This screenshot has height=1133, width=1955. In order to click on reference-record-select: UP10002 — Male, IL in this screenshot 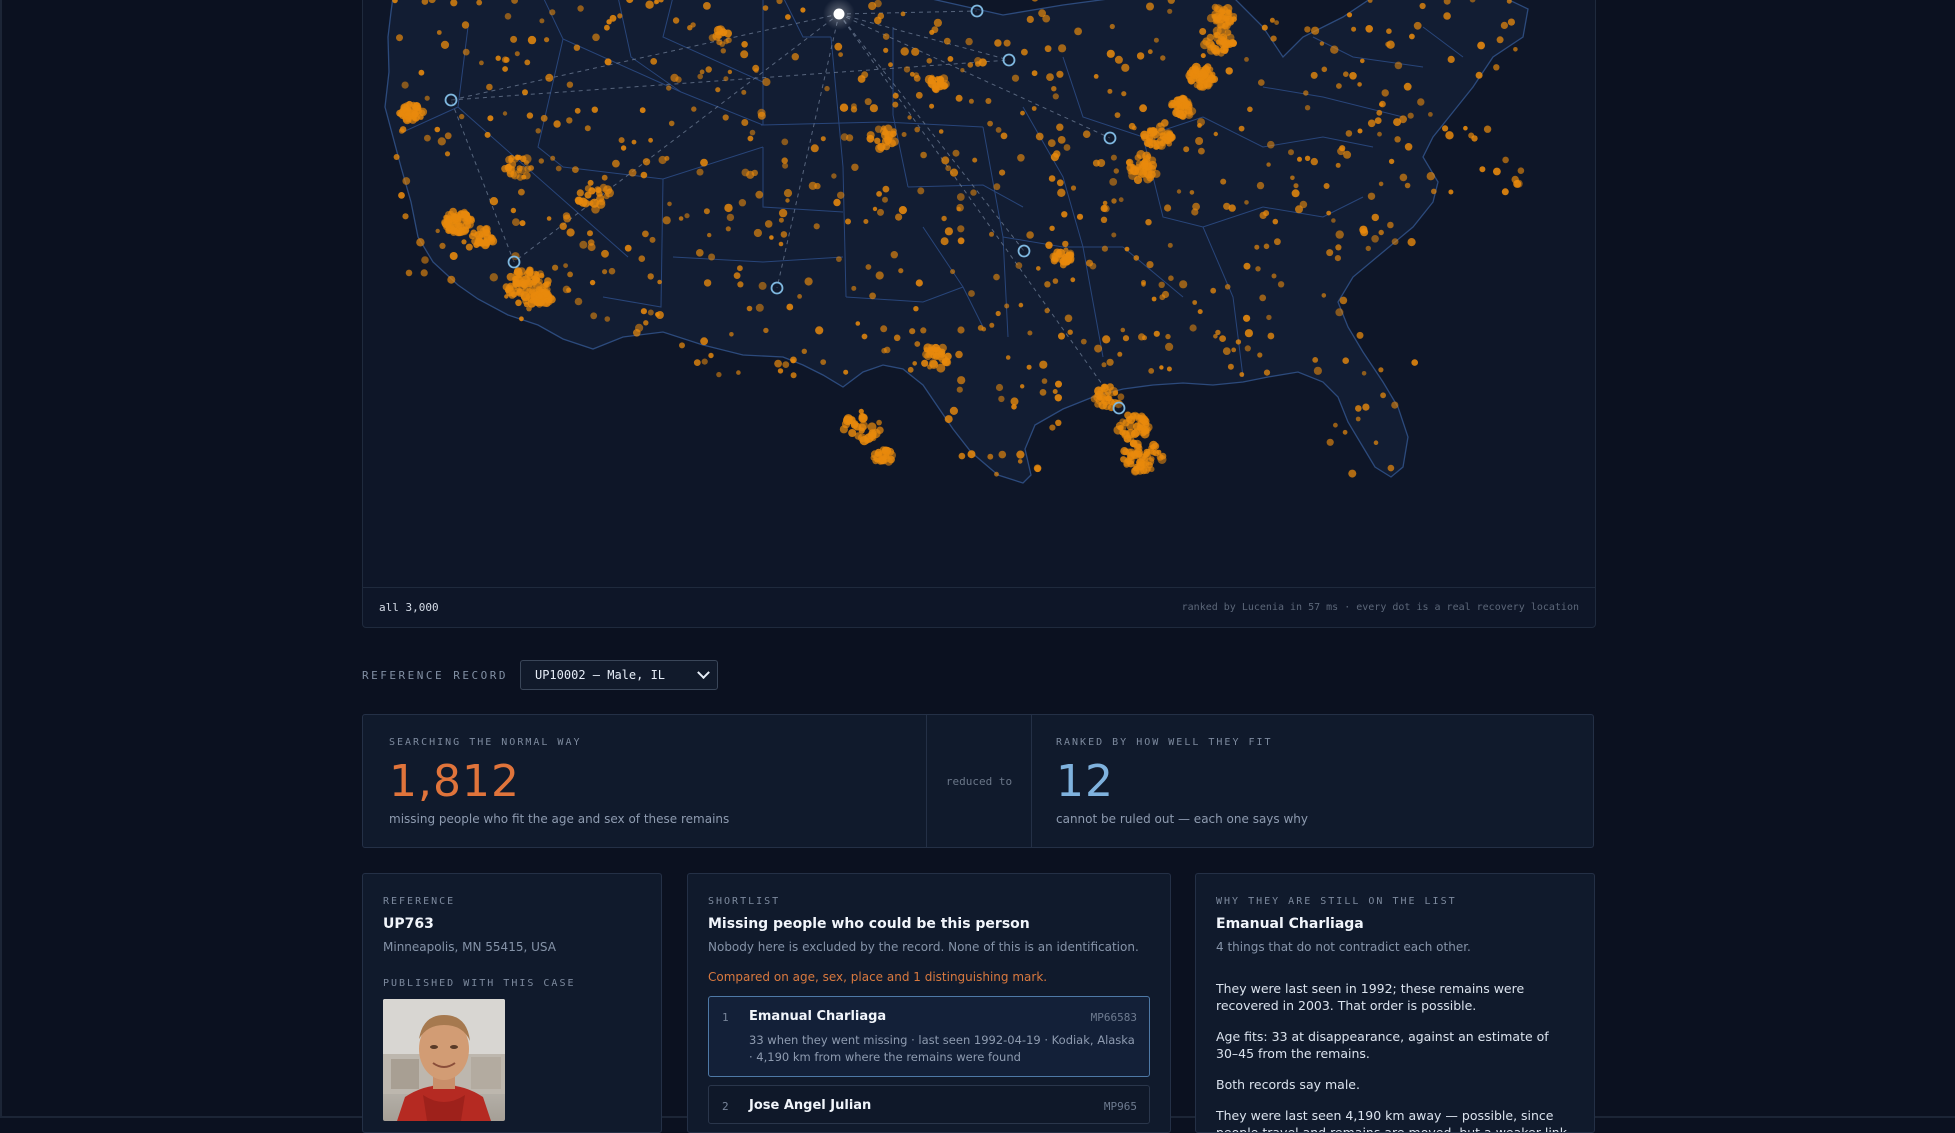, I will do `click(618, 675)`.